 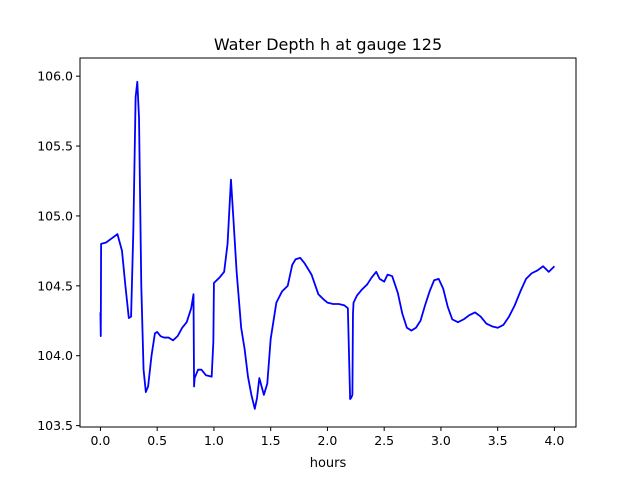 What do you see at coordinates (157, 440) in the screenshot?
I see `x-tick-label: 0.5` at bounding box center [157, 440].